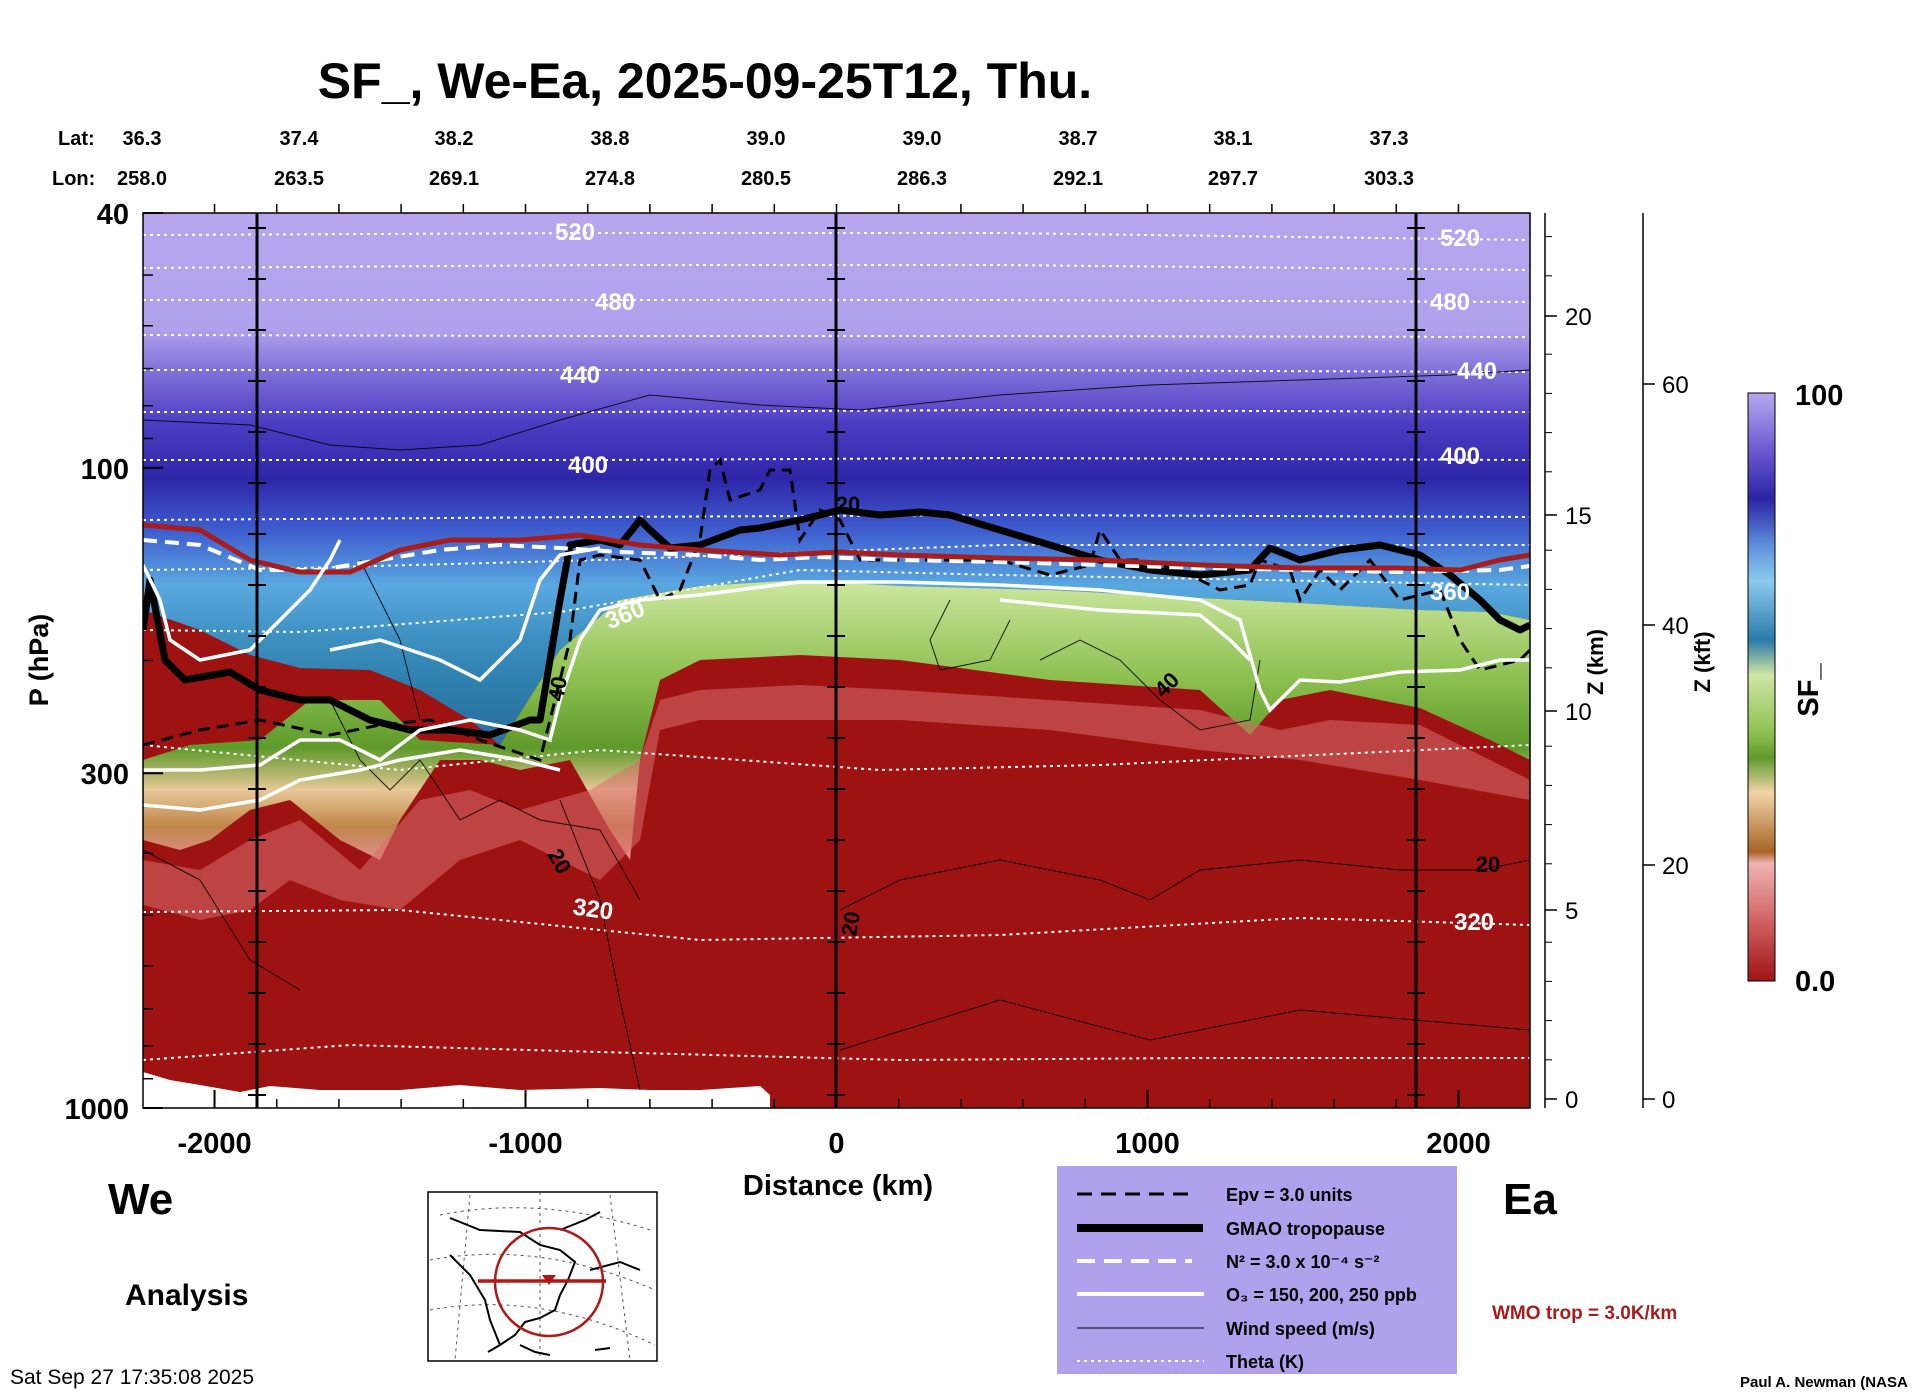 This screenshot has width=1926, height=1394. Describe the element at coordinates (1458, 1144) in the screenshot. I see `x-tick-label: 2000` at that location.